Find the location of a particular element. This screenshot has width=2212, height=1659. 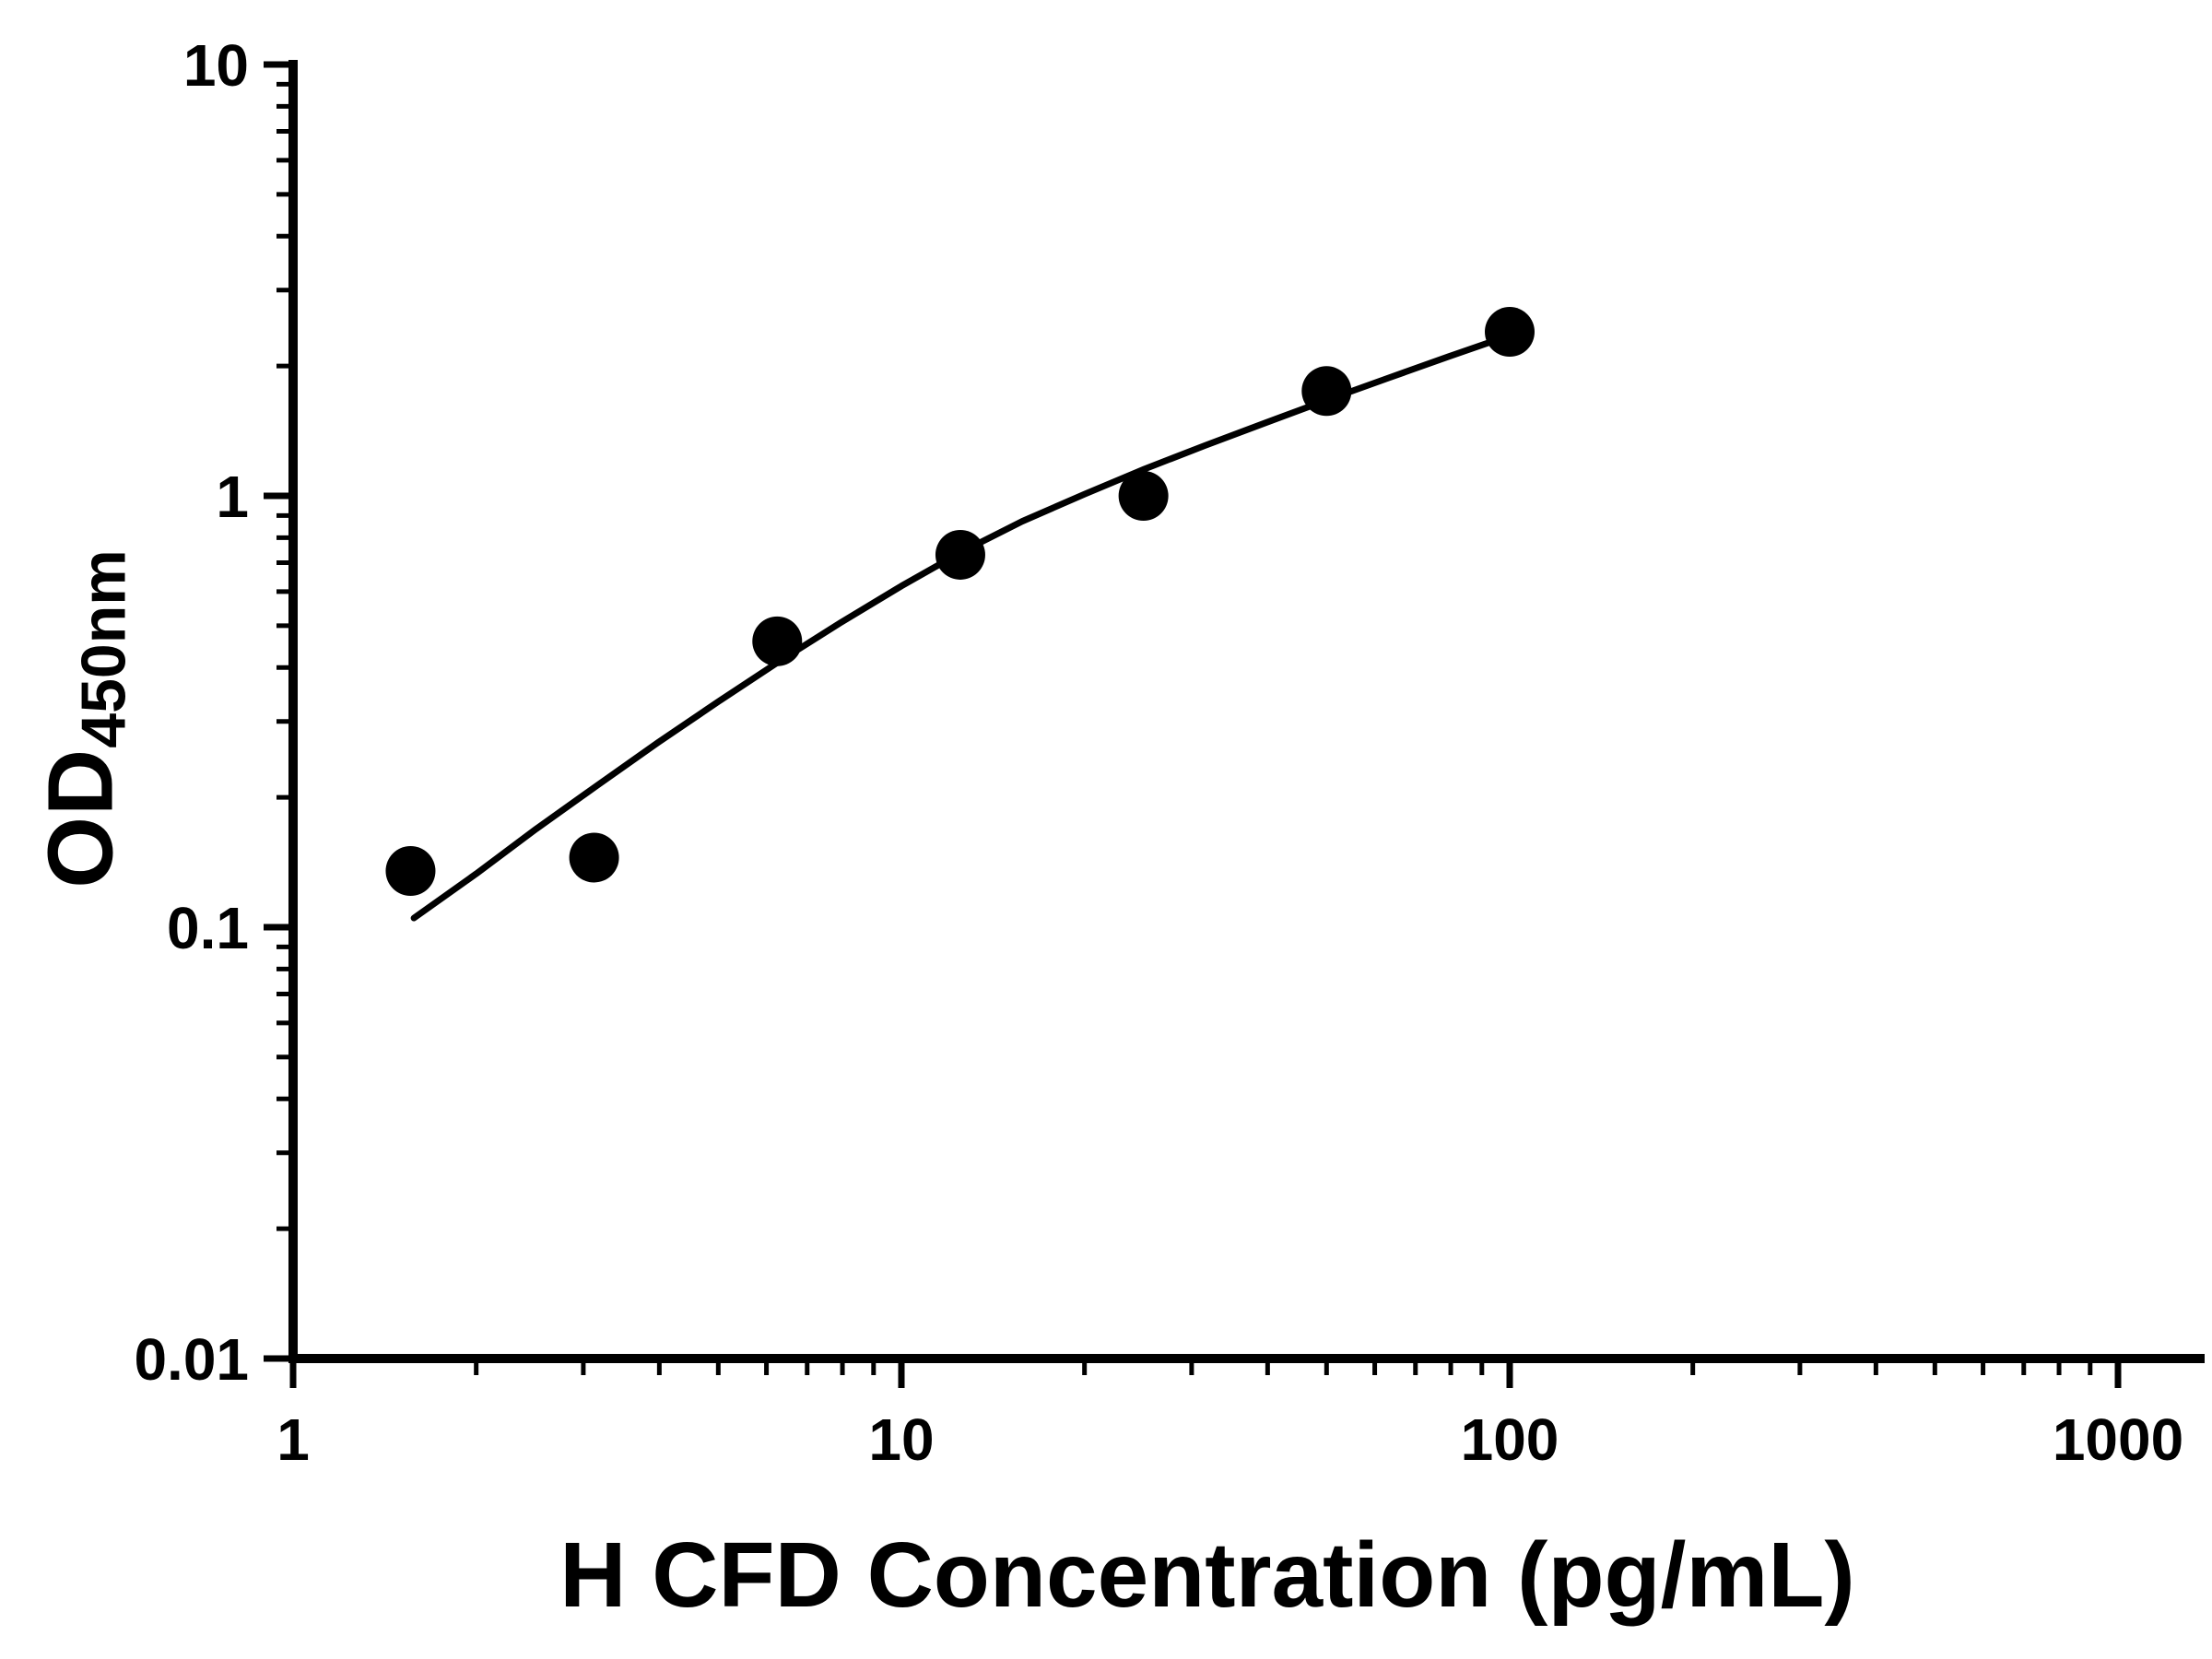

y-axis-title-sub: 450nm is located at coordinates (103, 648).